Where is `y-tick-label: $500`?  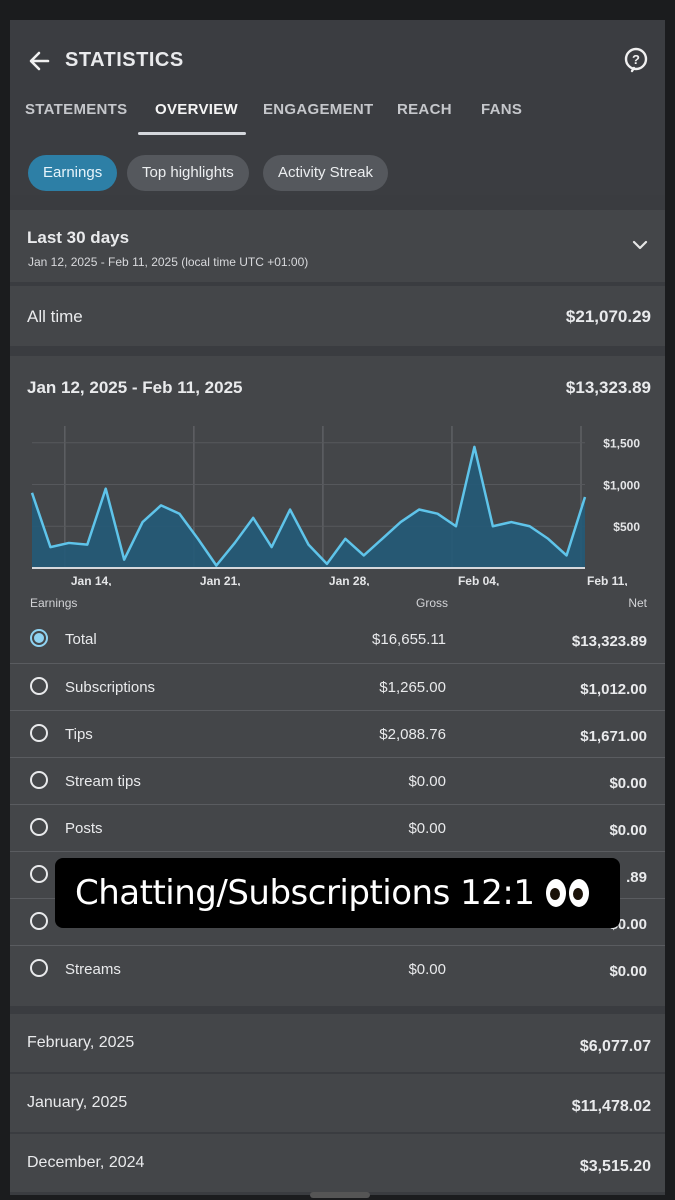 y-tick-label: $500 is located at coordinates (626, 527).